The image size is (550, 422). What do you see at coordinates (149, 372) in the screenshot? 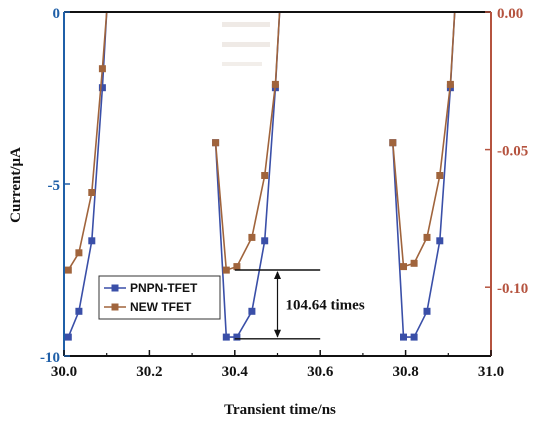
I see `x-tick-label: 30.2` at bounding box center [149, 372].